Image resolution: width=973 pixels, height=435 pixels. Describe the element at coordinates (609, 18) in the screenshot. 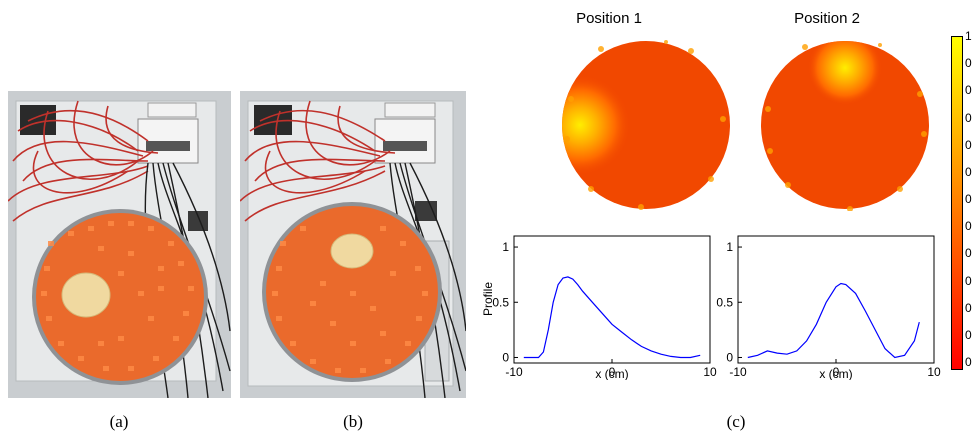

I see `map-title-position-1: Position 1` at that location.